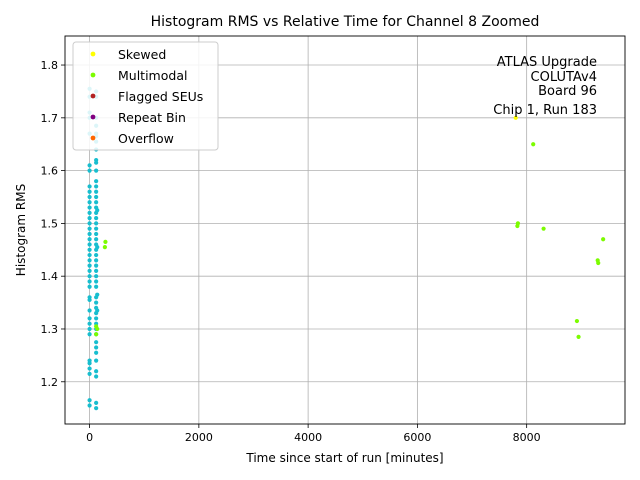 This screenshot has width=640, height=480. Describe the element at coordinates (152, 117) in the screenshot. I see `legend-label: Repeat Bin` at that location.